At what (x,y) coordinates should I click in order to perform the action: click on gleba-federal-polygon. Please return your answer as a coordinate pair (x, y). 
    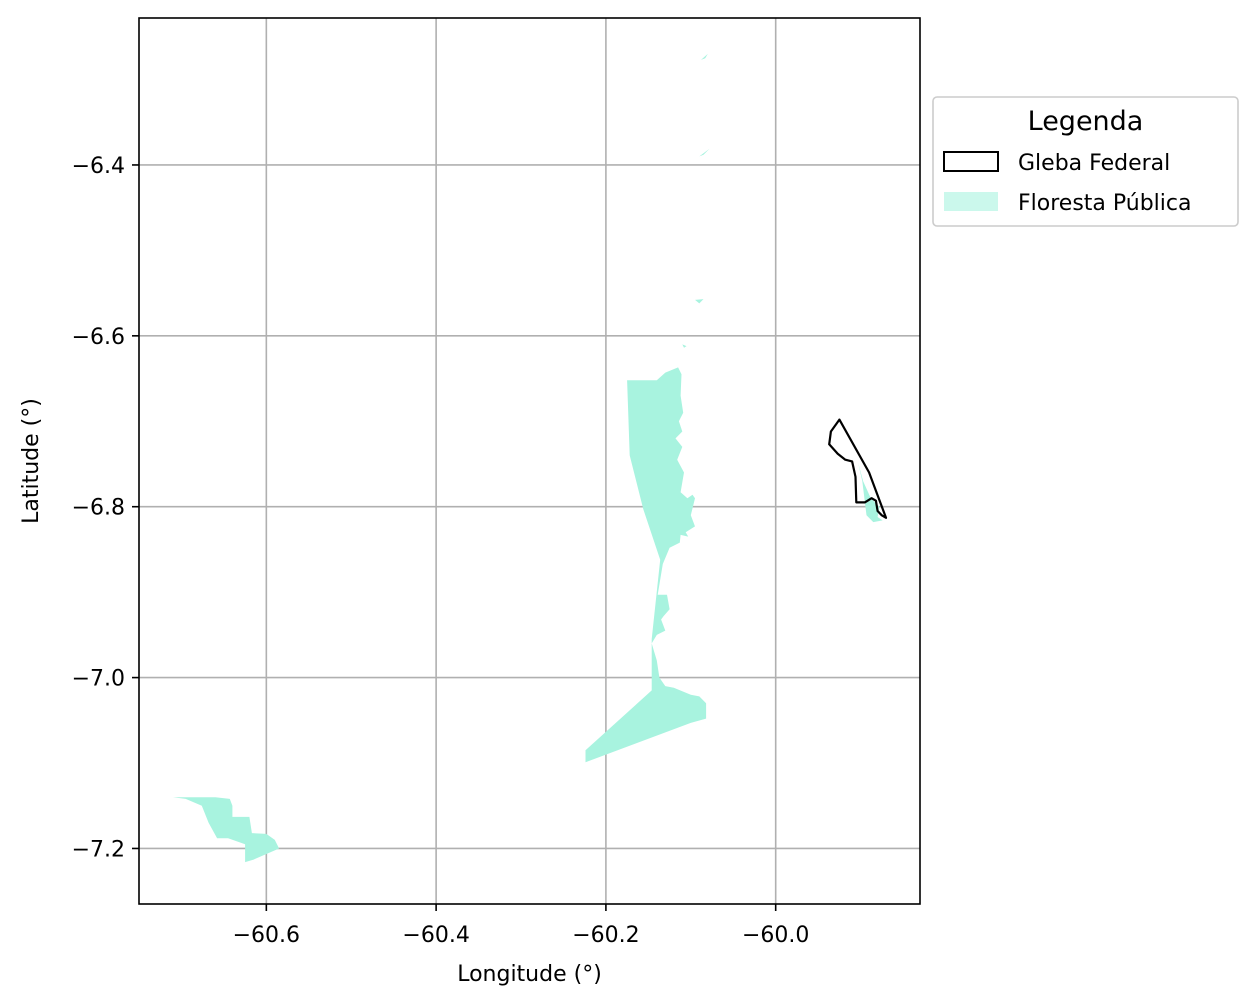
    Looking at the image, I should click on (858, 468).